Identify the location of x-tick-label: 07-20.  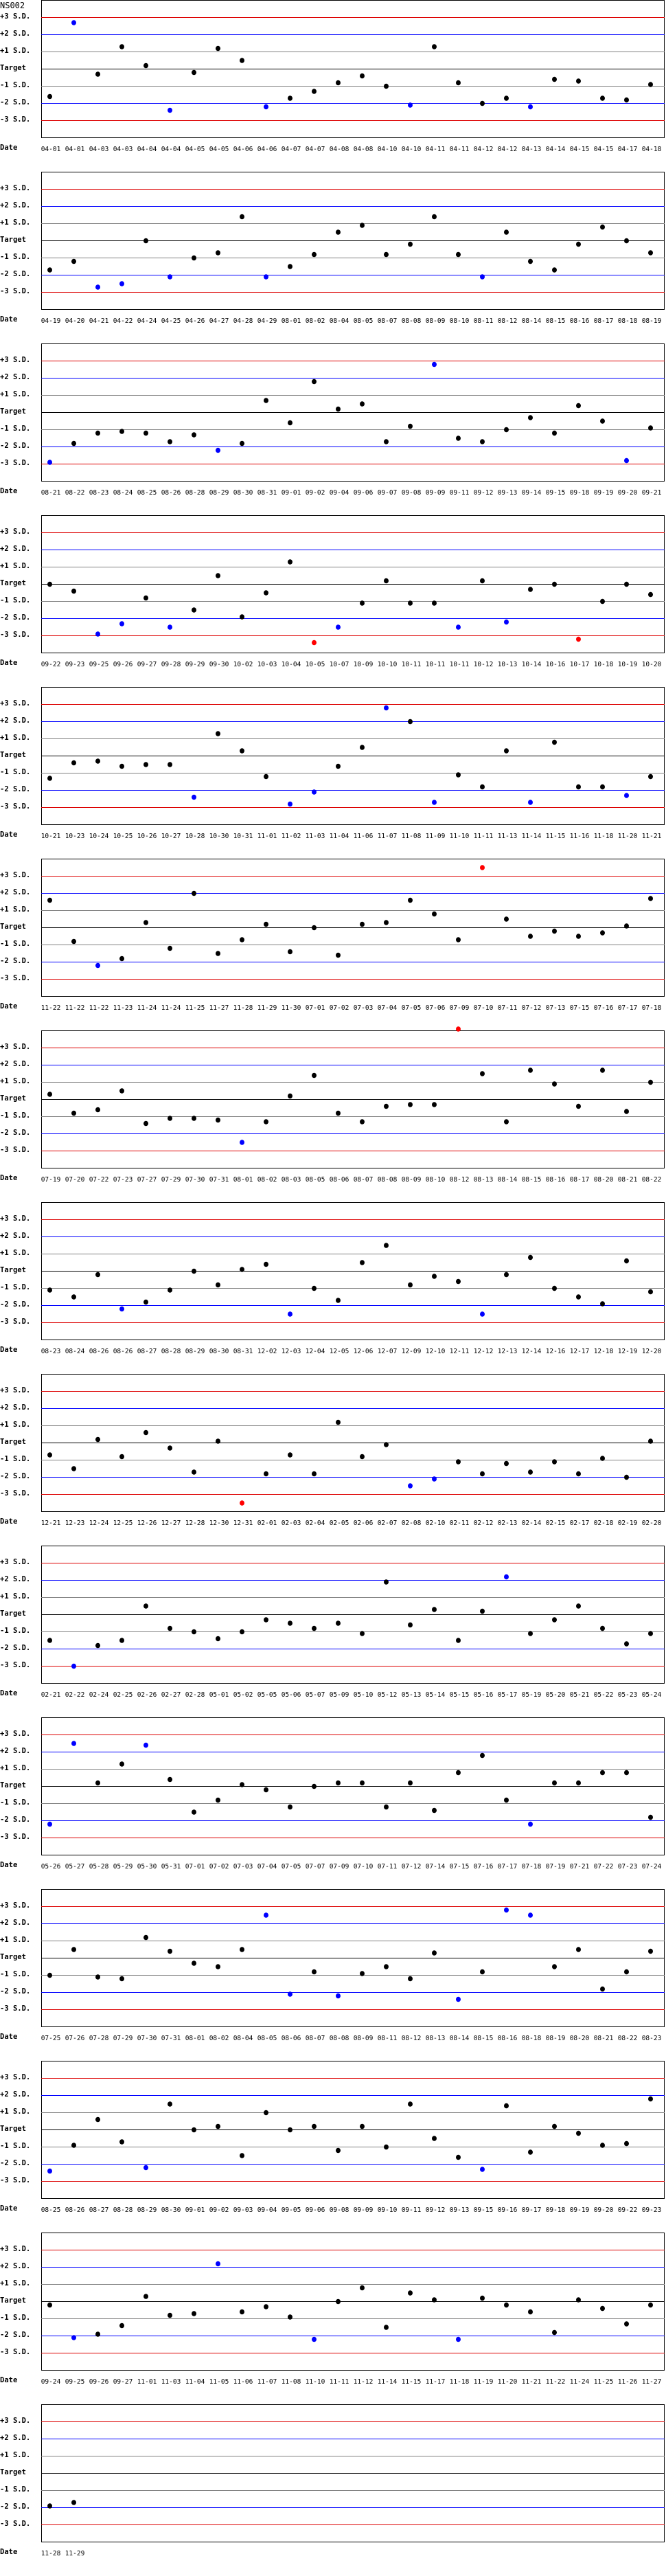
(75, 1180).